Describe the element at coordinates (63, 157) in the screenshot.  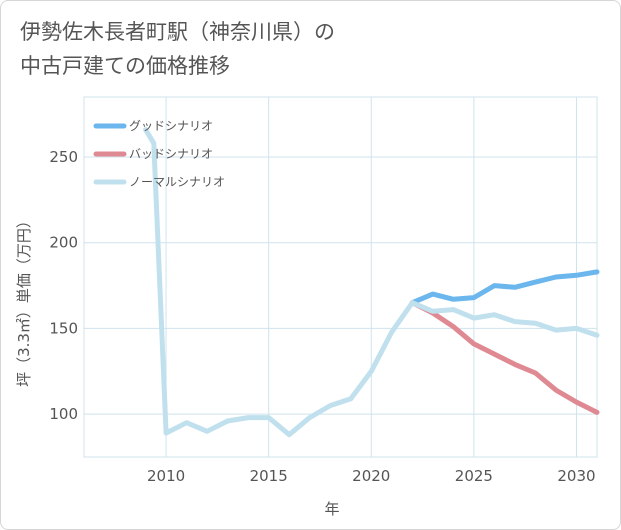
I see `y-tick-label-250: 250` at that location.